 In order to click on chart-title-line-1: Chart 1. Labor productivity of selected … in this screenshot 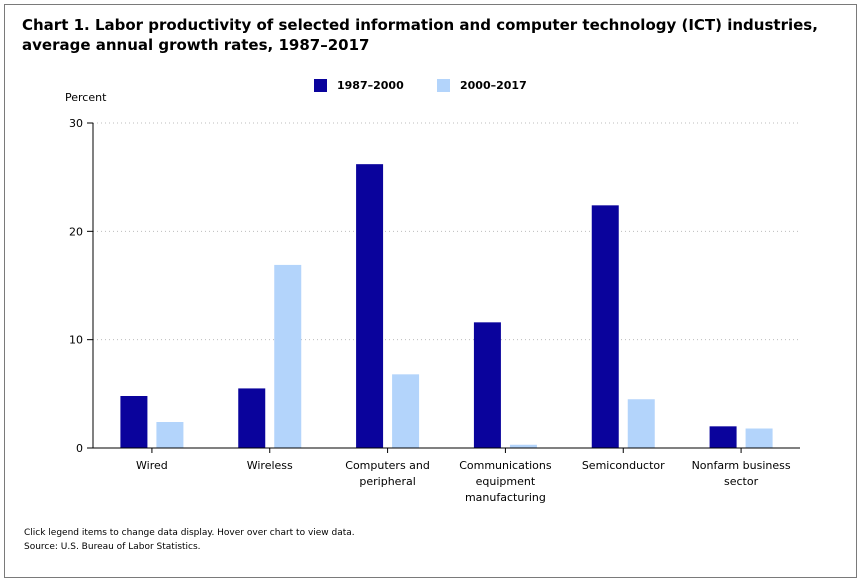, I will do `click(420, 25)`.